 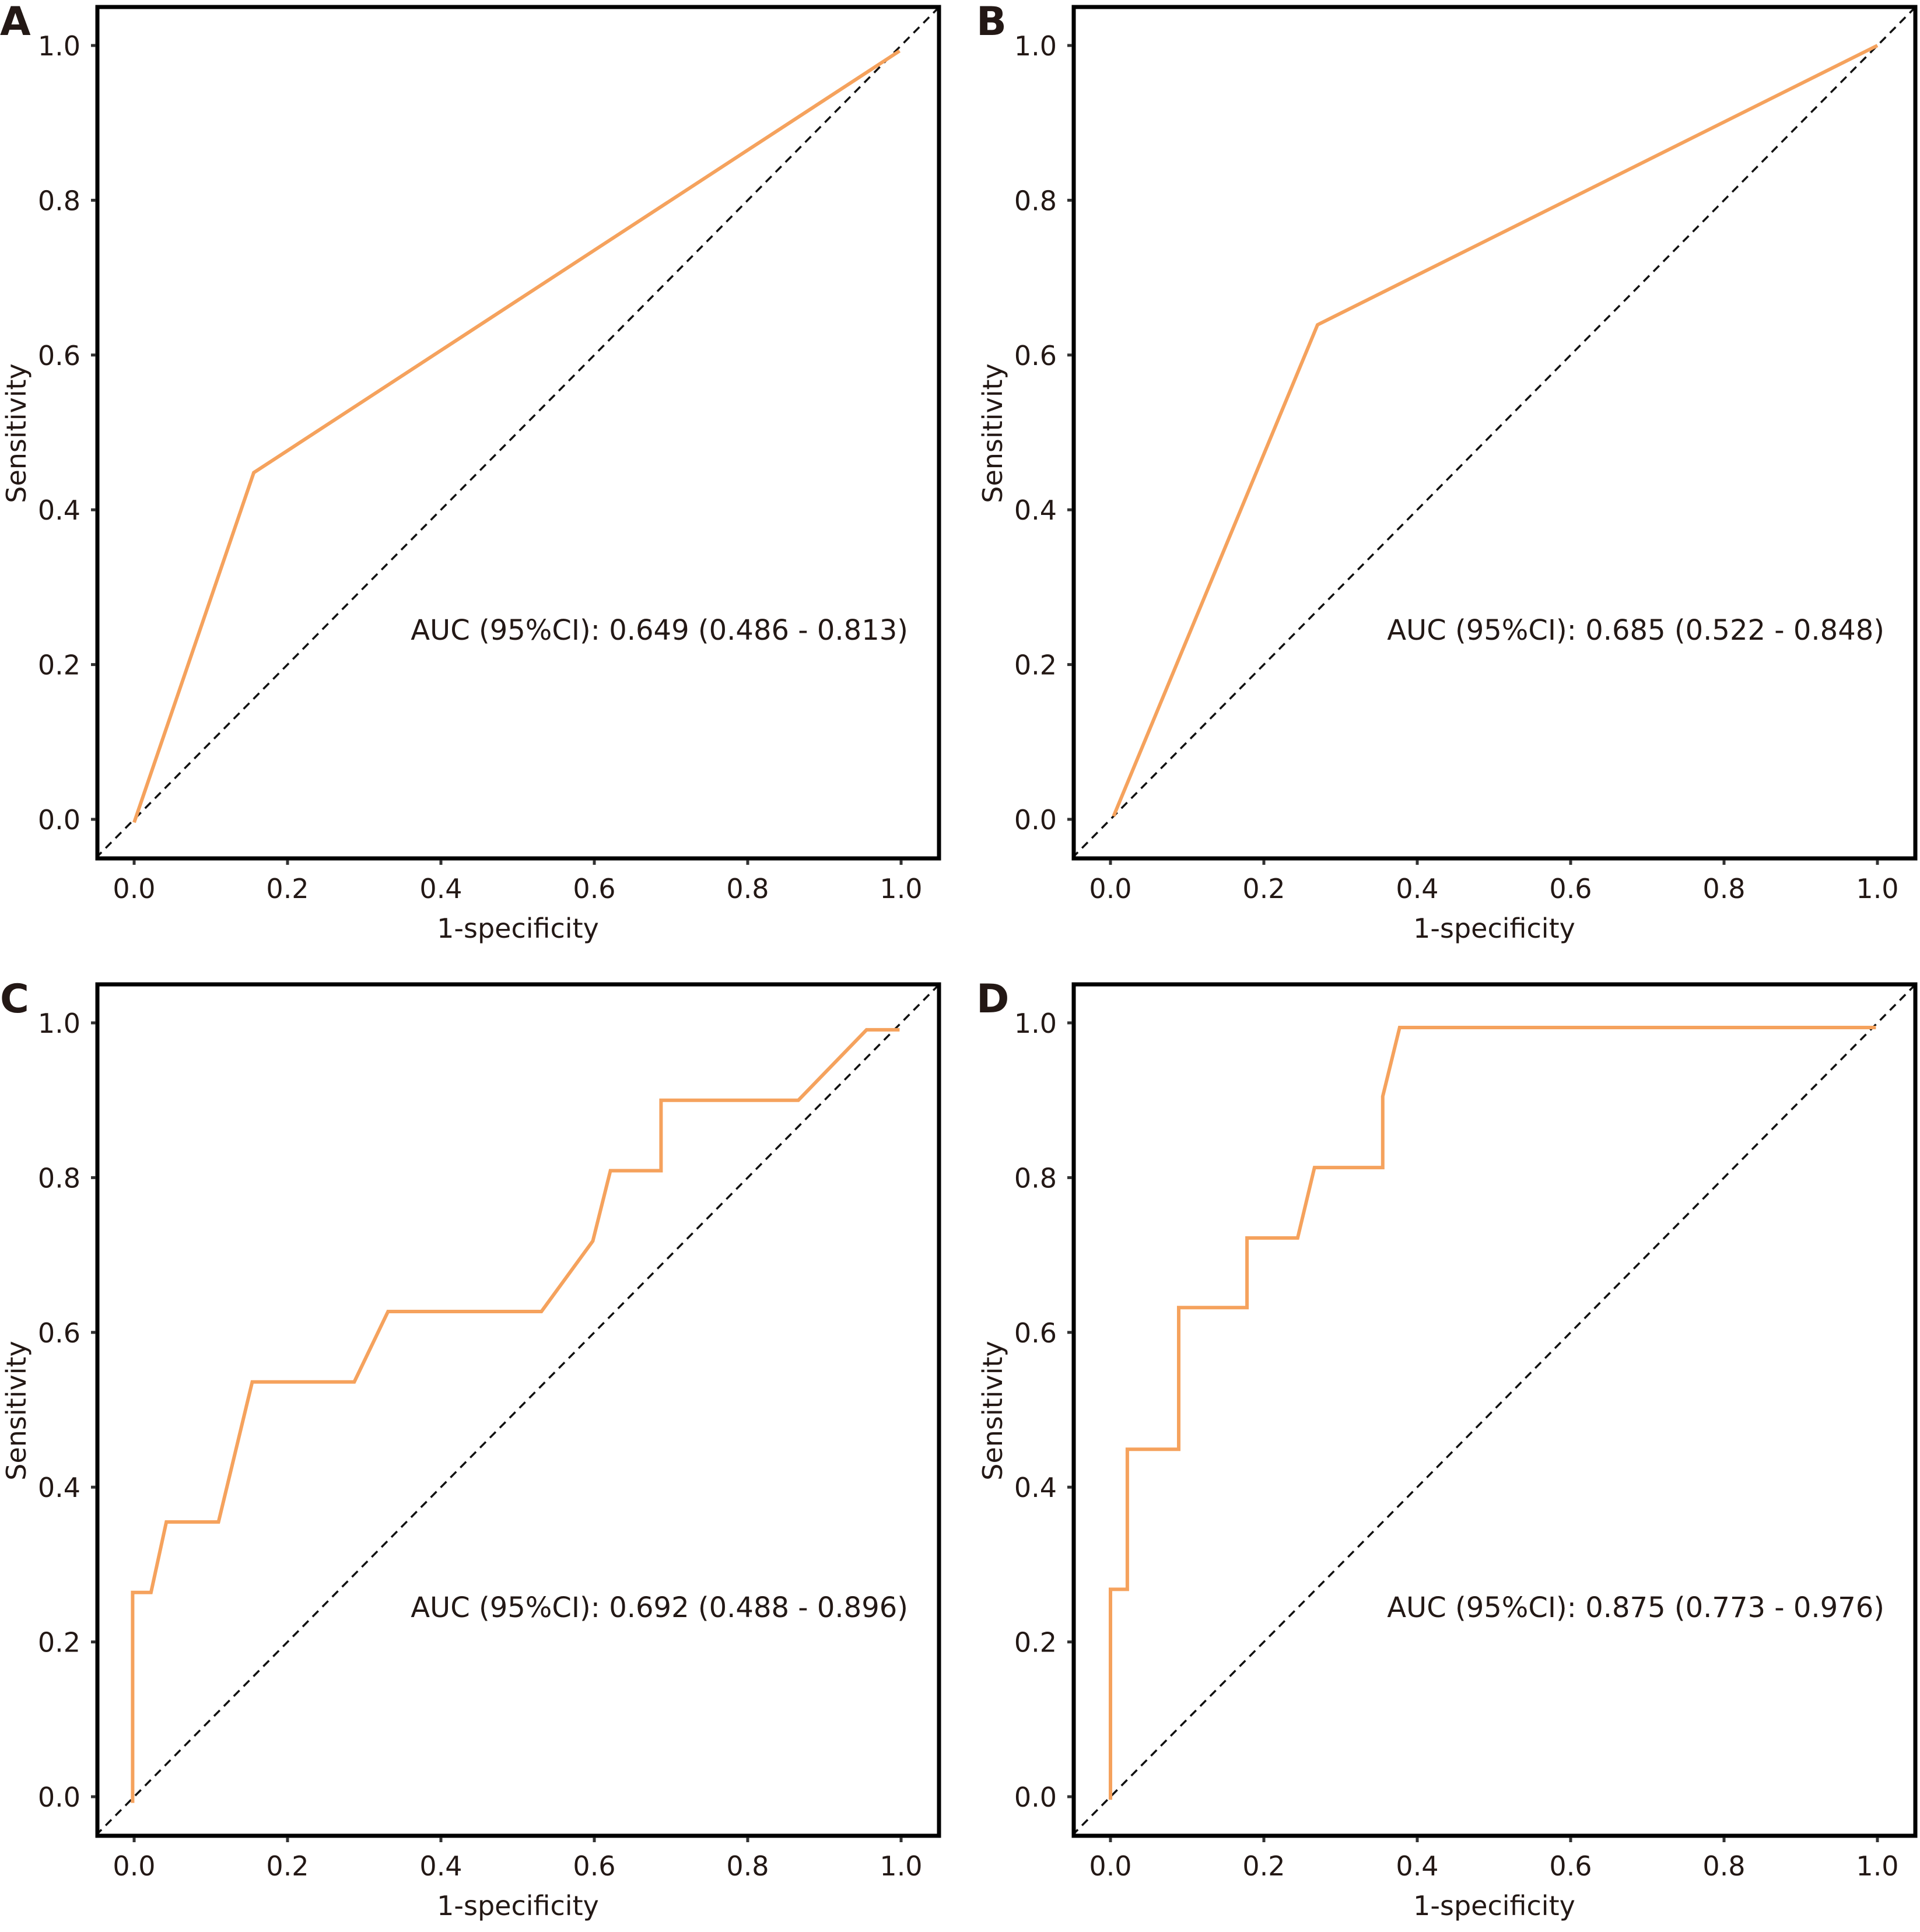 What do you see at coordinates (659, 1607) in the screenshot?
I see `auc-annotation: AUC (95%CI): 0.692 (0.488 - 0.896)` at bounding box center [659, 1607].